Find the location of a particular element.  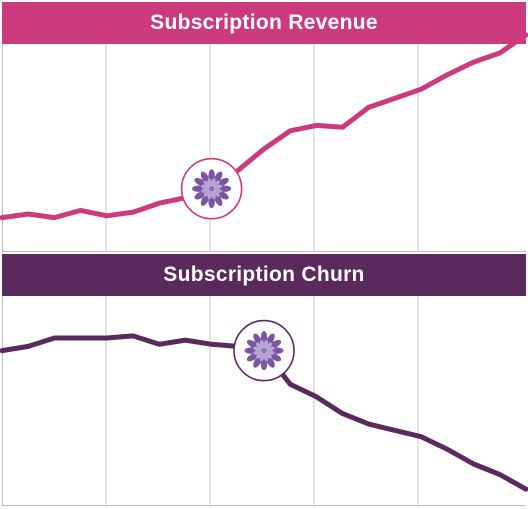

churn-title: Subscription Churn is located at coordinates (264, 275).